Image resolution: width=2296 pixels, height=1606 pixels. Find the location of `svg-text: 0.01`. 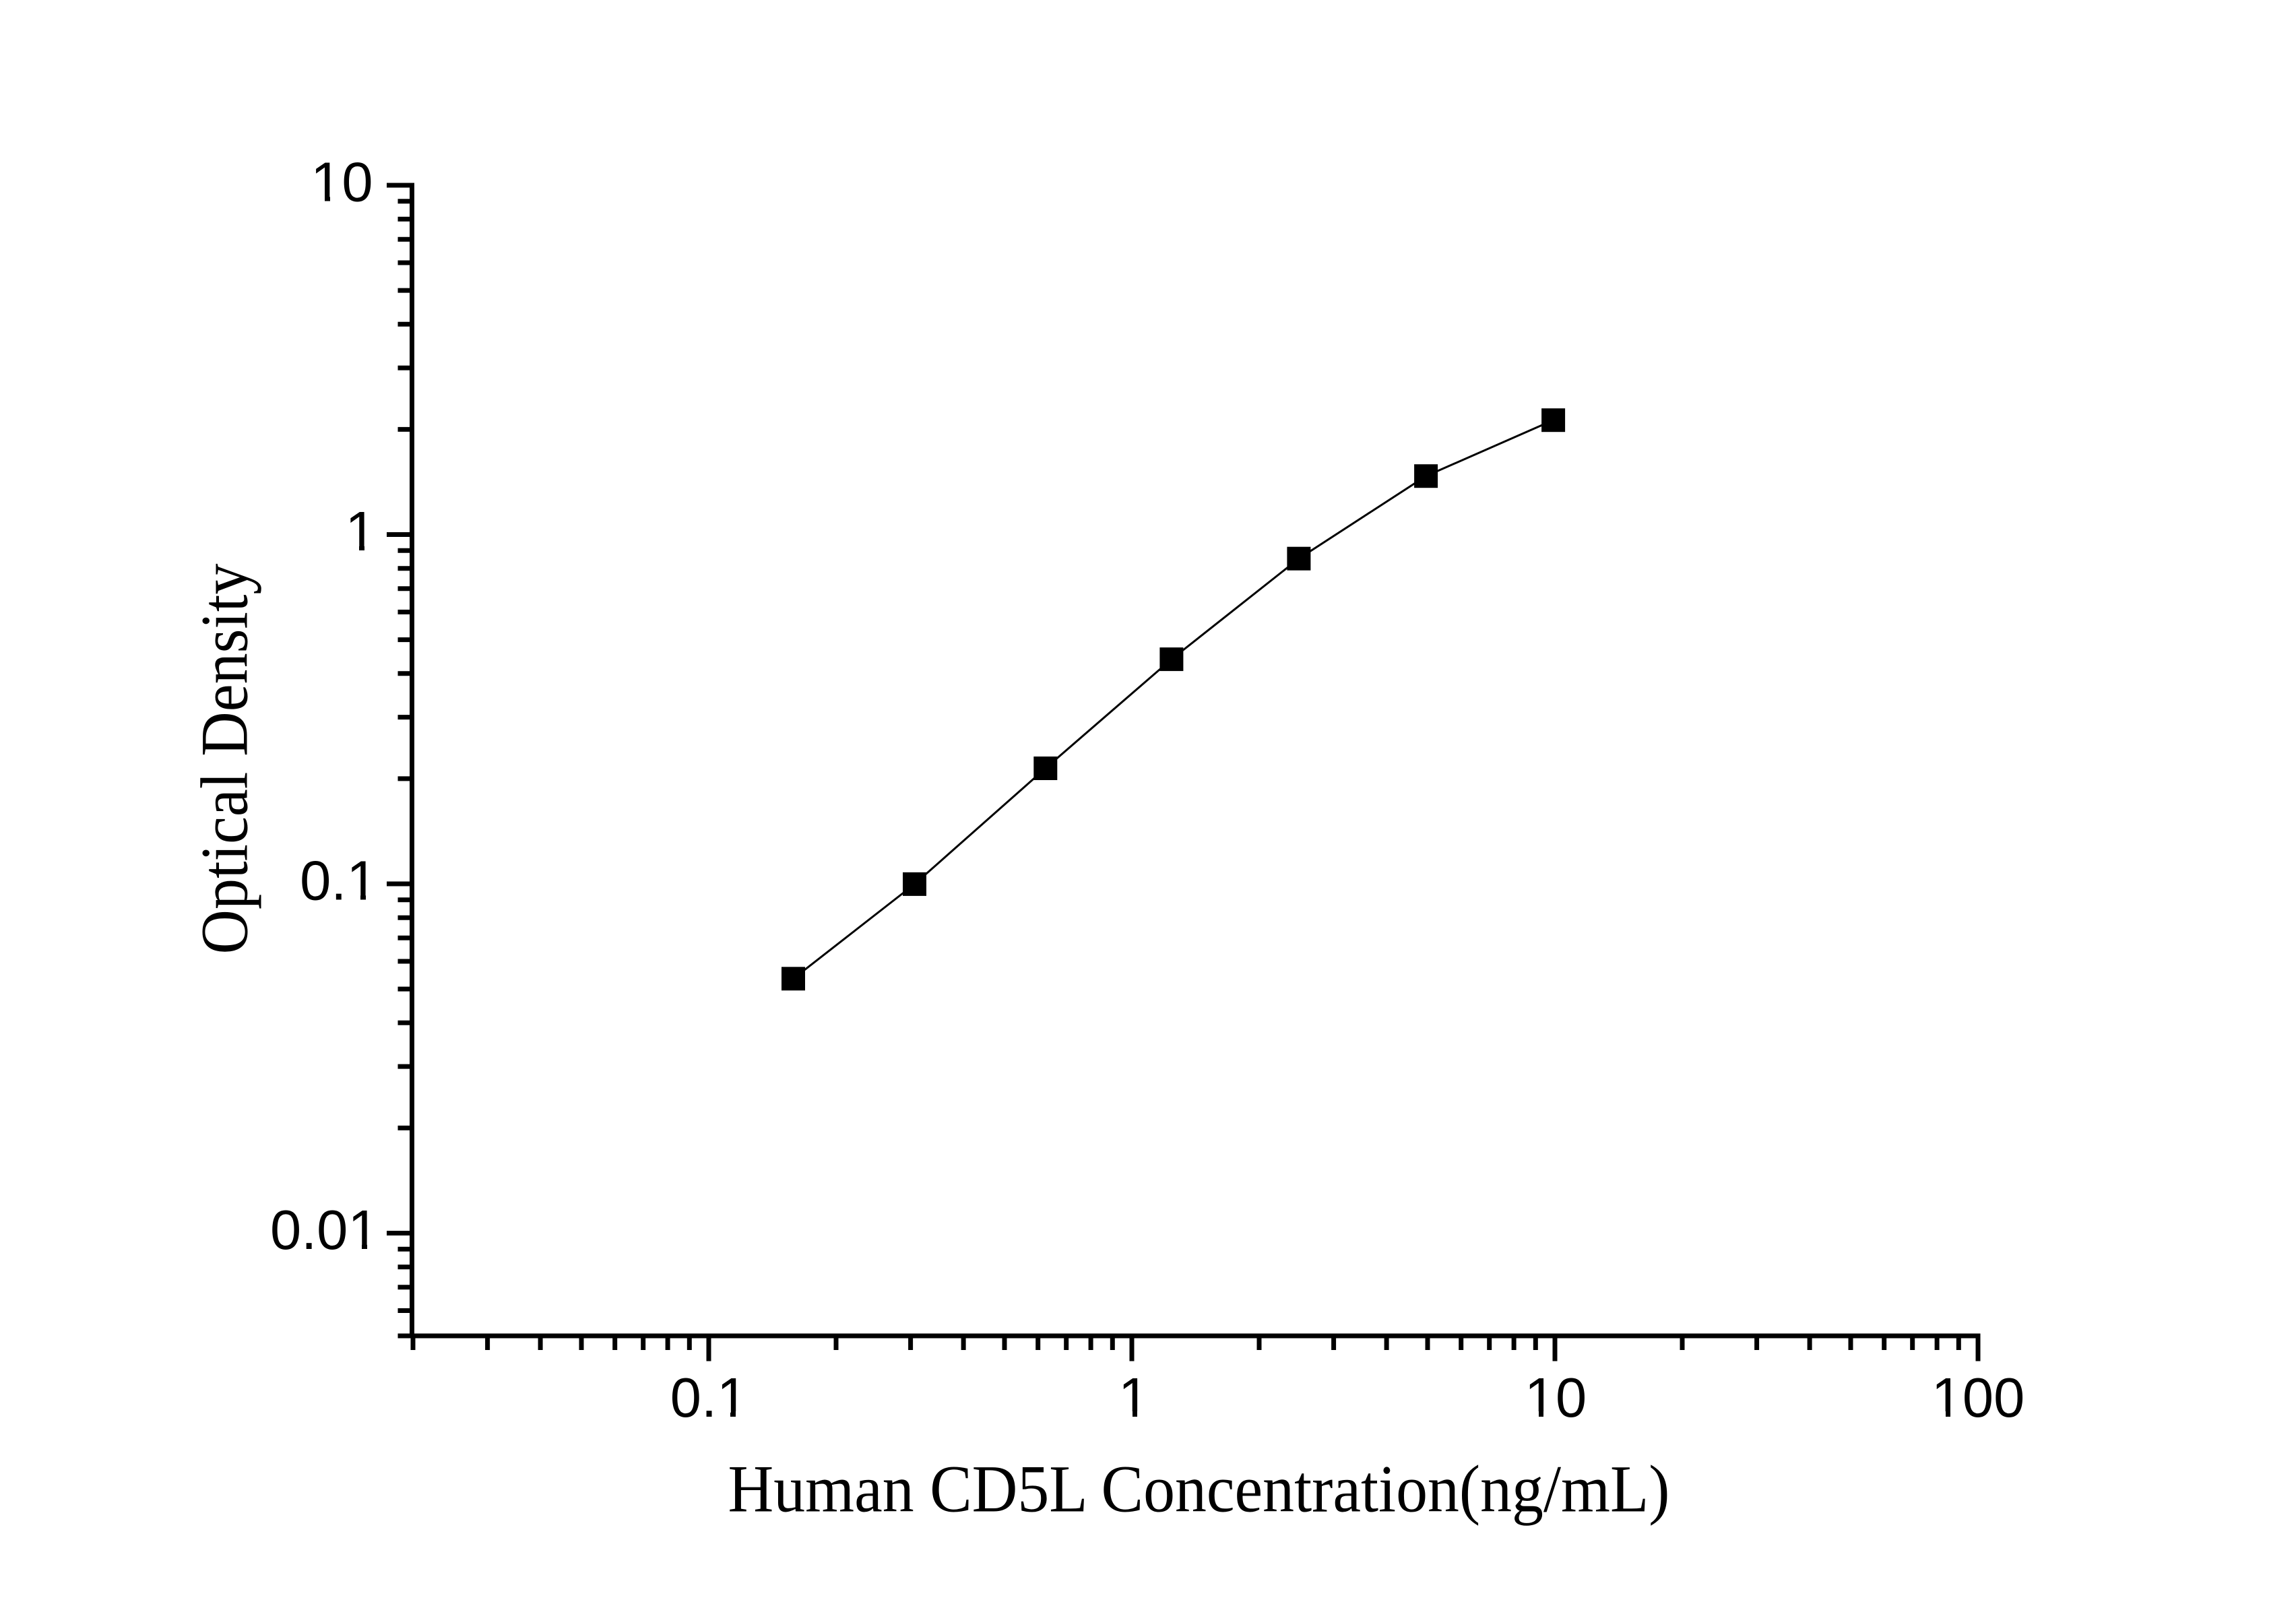

svg-text: 0.01 is located at coordinates (324, 1229).